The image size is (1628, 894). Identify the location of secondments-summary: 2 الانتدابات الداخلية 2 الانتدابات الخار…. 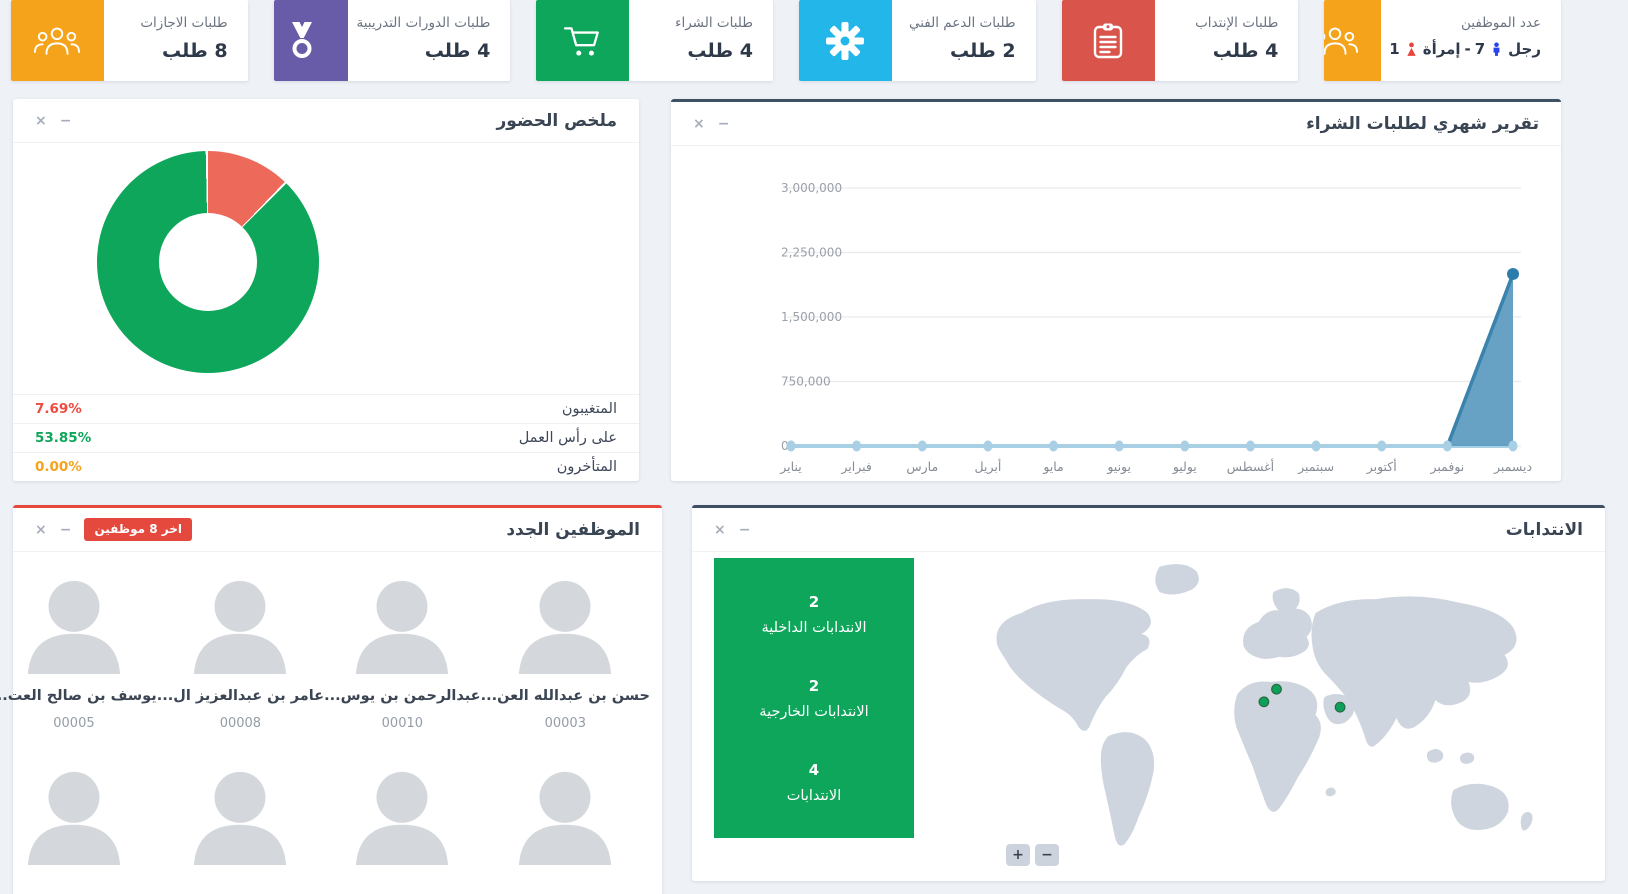
(815, 698).